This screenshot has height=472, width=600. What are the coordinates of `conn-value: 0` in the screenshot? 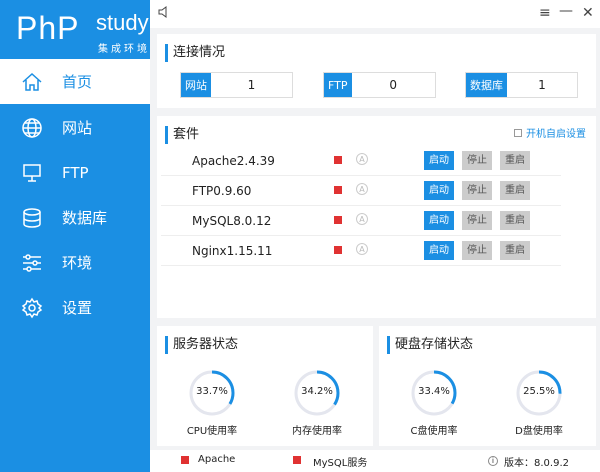 It's located at (393, 85).